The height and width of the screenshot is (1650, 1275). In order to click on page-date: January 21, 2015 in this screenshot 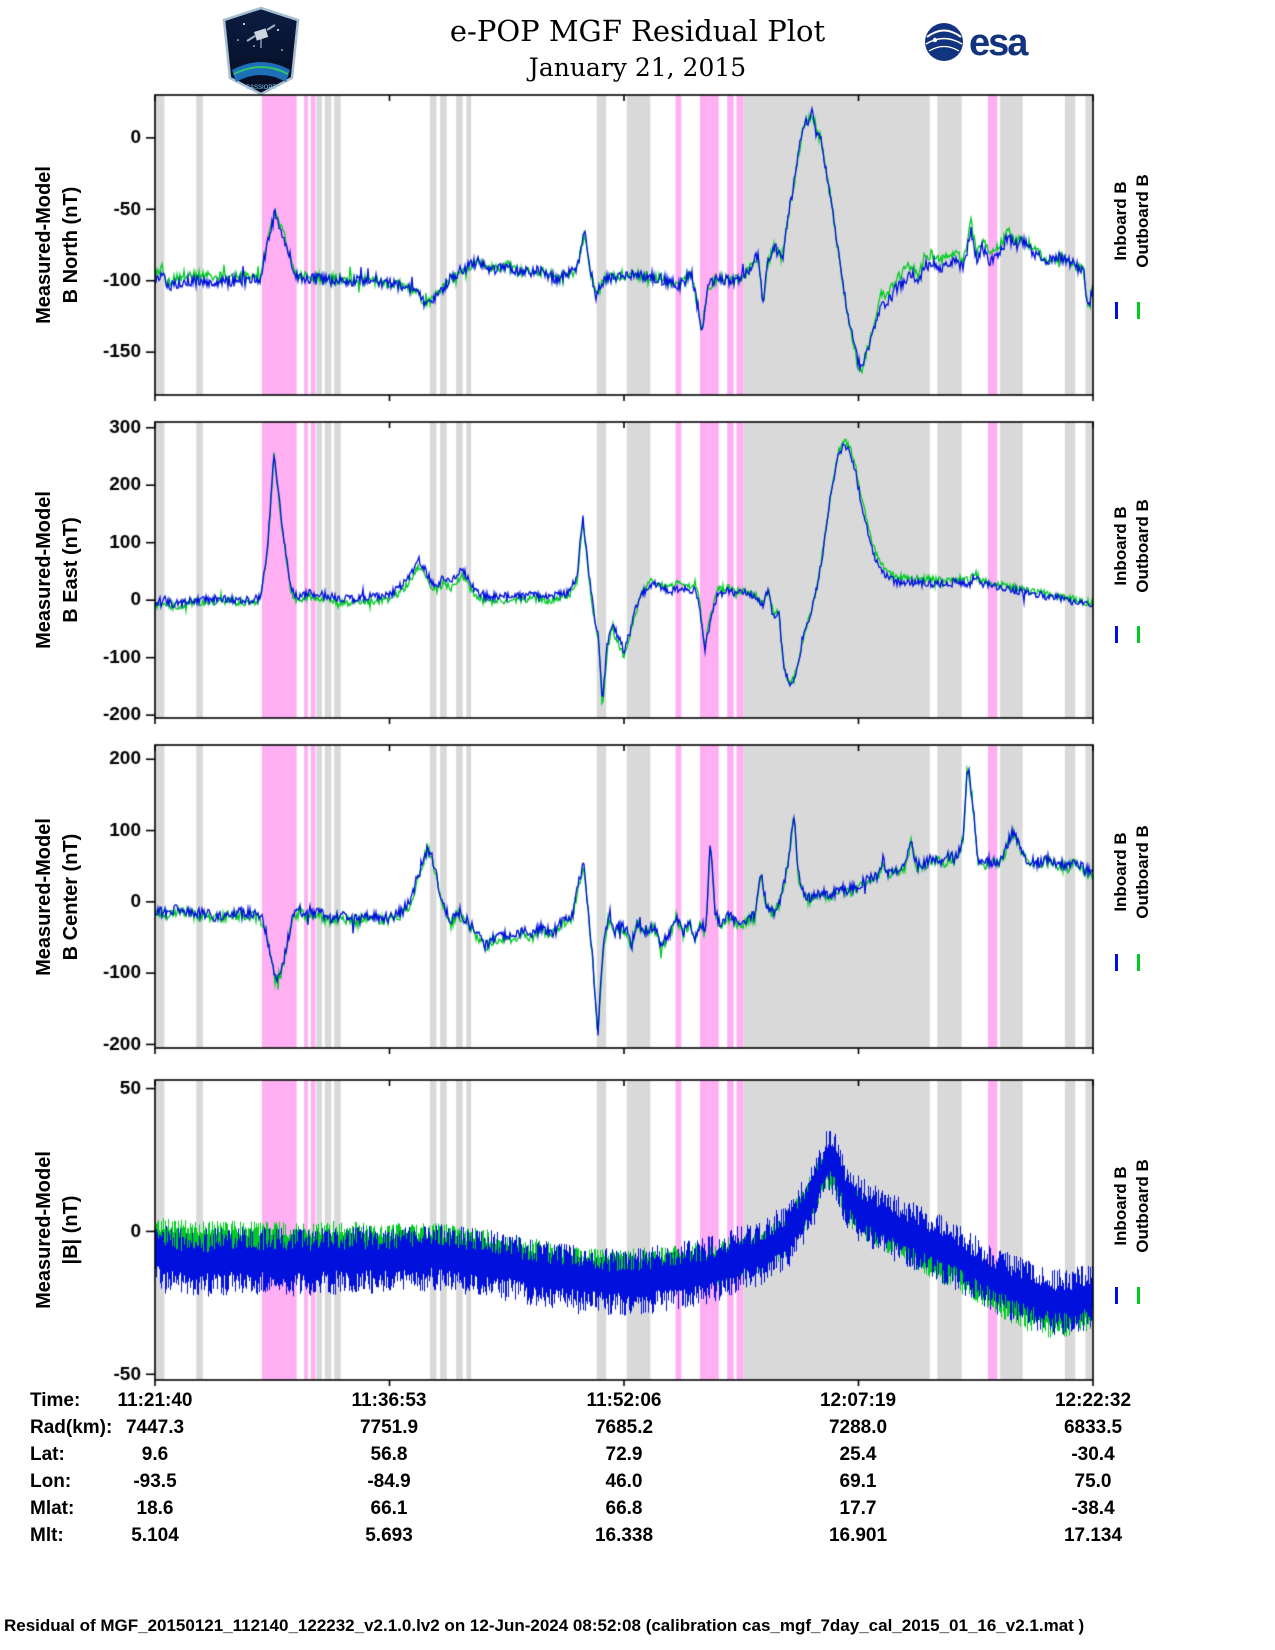, I will do `click(637, 67)`.